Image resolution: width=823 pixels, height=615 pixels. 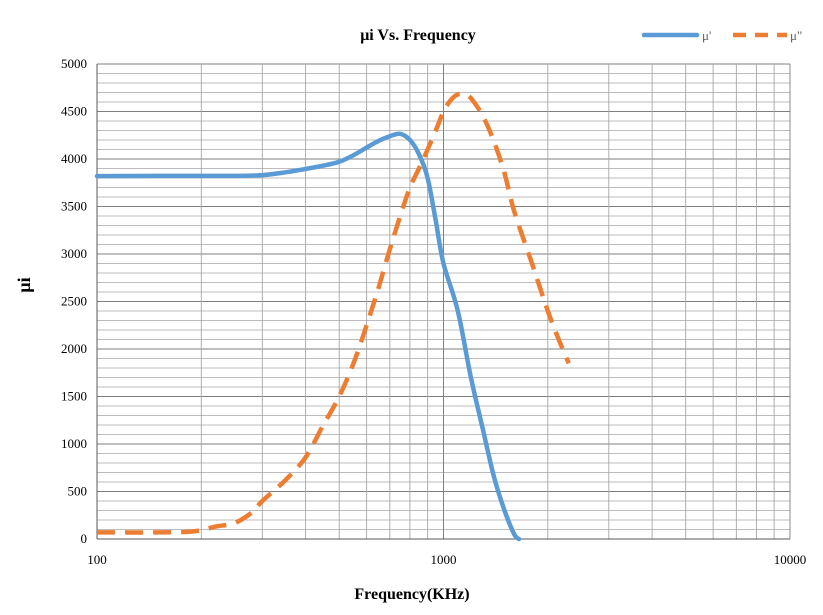 What do you see at coordinates (790, 559) in the screenshot?
I see `x-tick-label: 10000` at bounding box center [790, 559].